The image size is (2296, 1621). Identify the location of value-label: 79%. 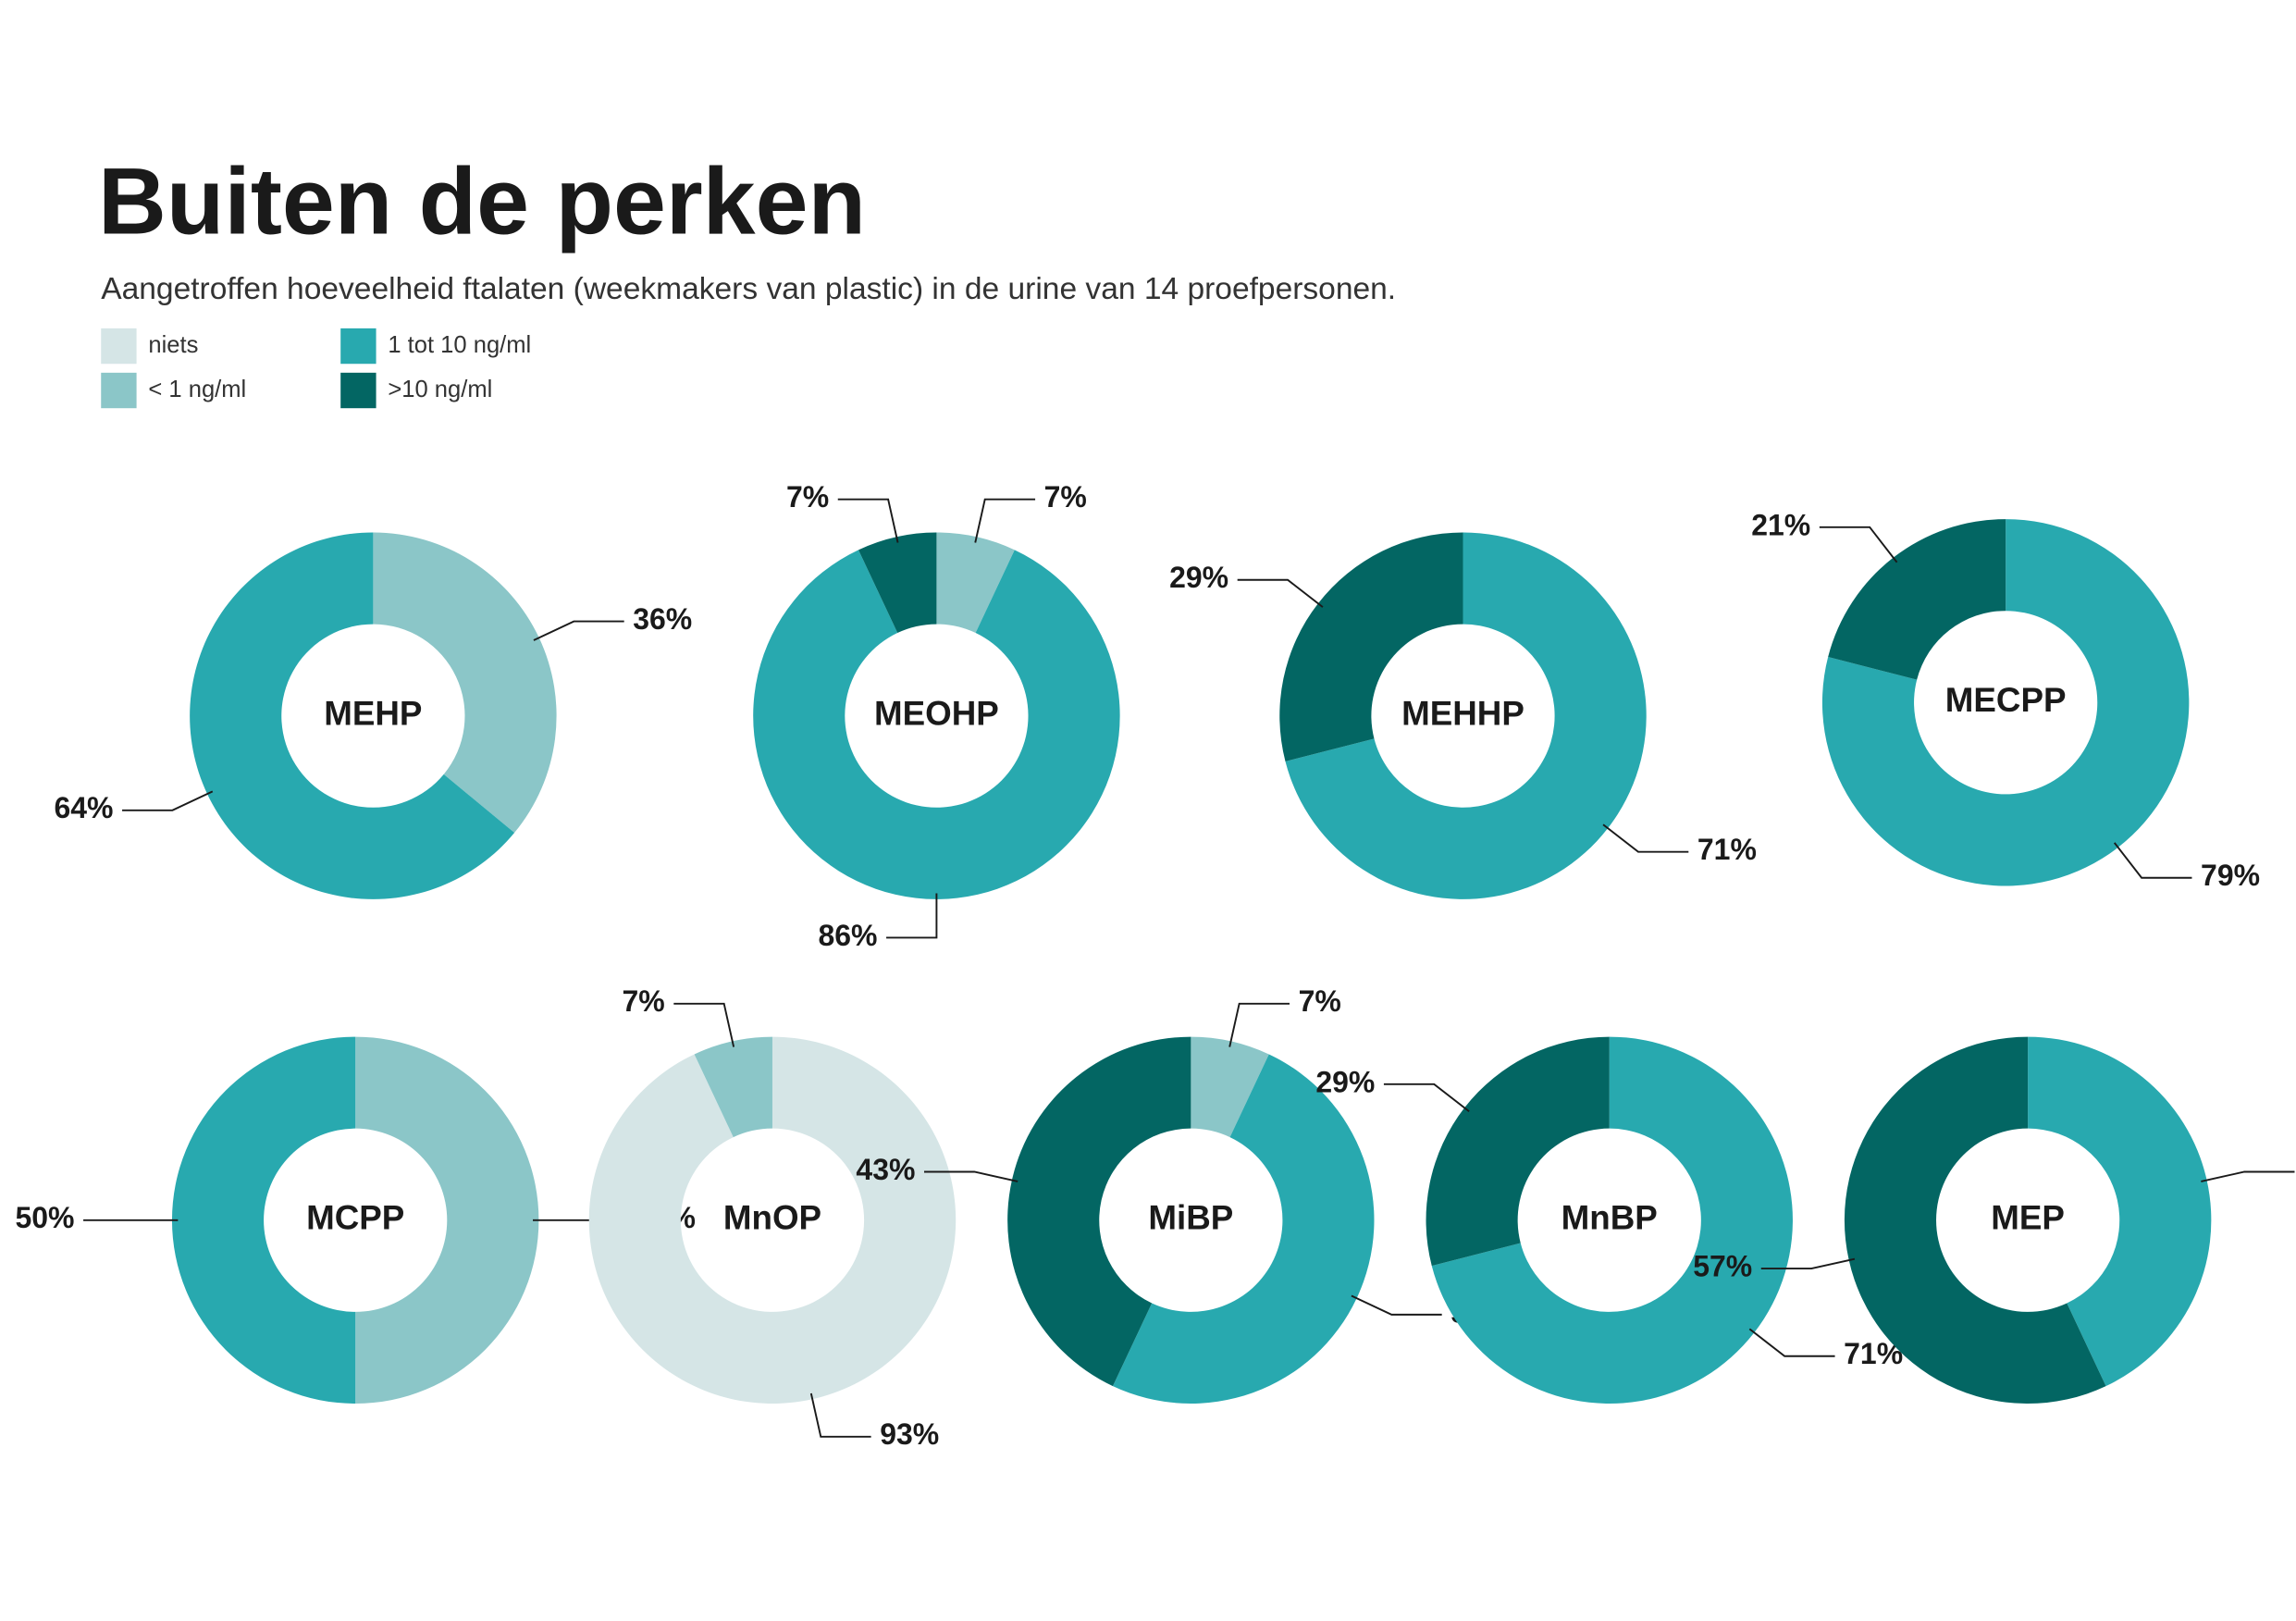
(2230, 876).